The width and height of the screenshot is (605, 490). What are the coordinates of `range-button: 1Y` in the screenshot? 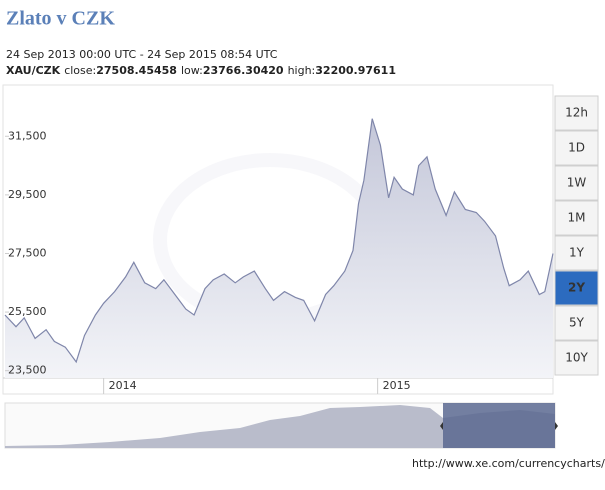 It's located at (576, 253).